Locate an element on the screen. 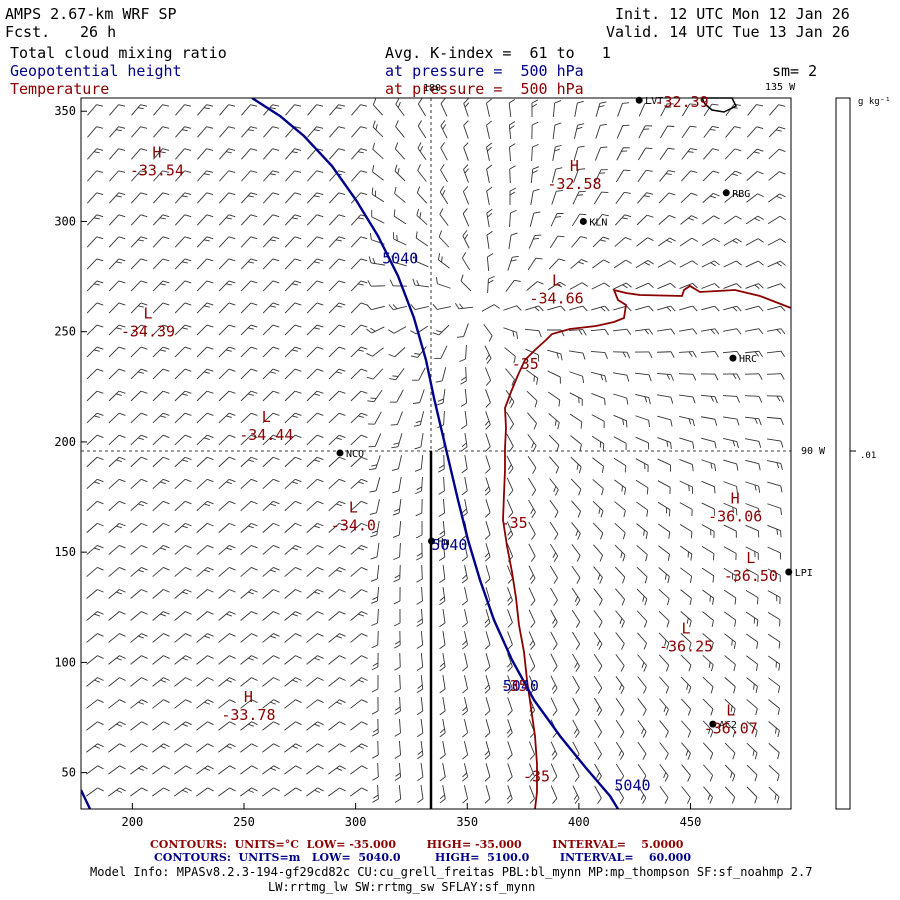 The height and width of the screenshot is (900, 900). y-tick-label: 150 is located at coordinates (65, 552).